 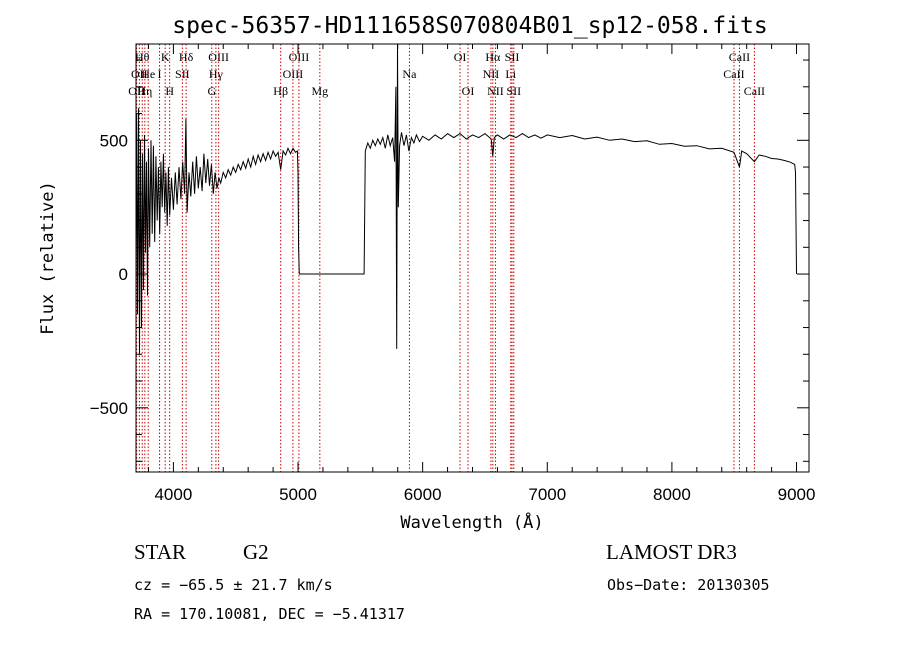 What do you see at coordinates (298, 494) in the screenshot?
I see `x-tick-label: 5000` at bounding box center [298, 494].